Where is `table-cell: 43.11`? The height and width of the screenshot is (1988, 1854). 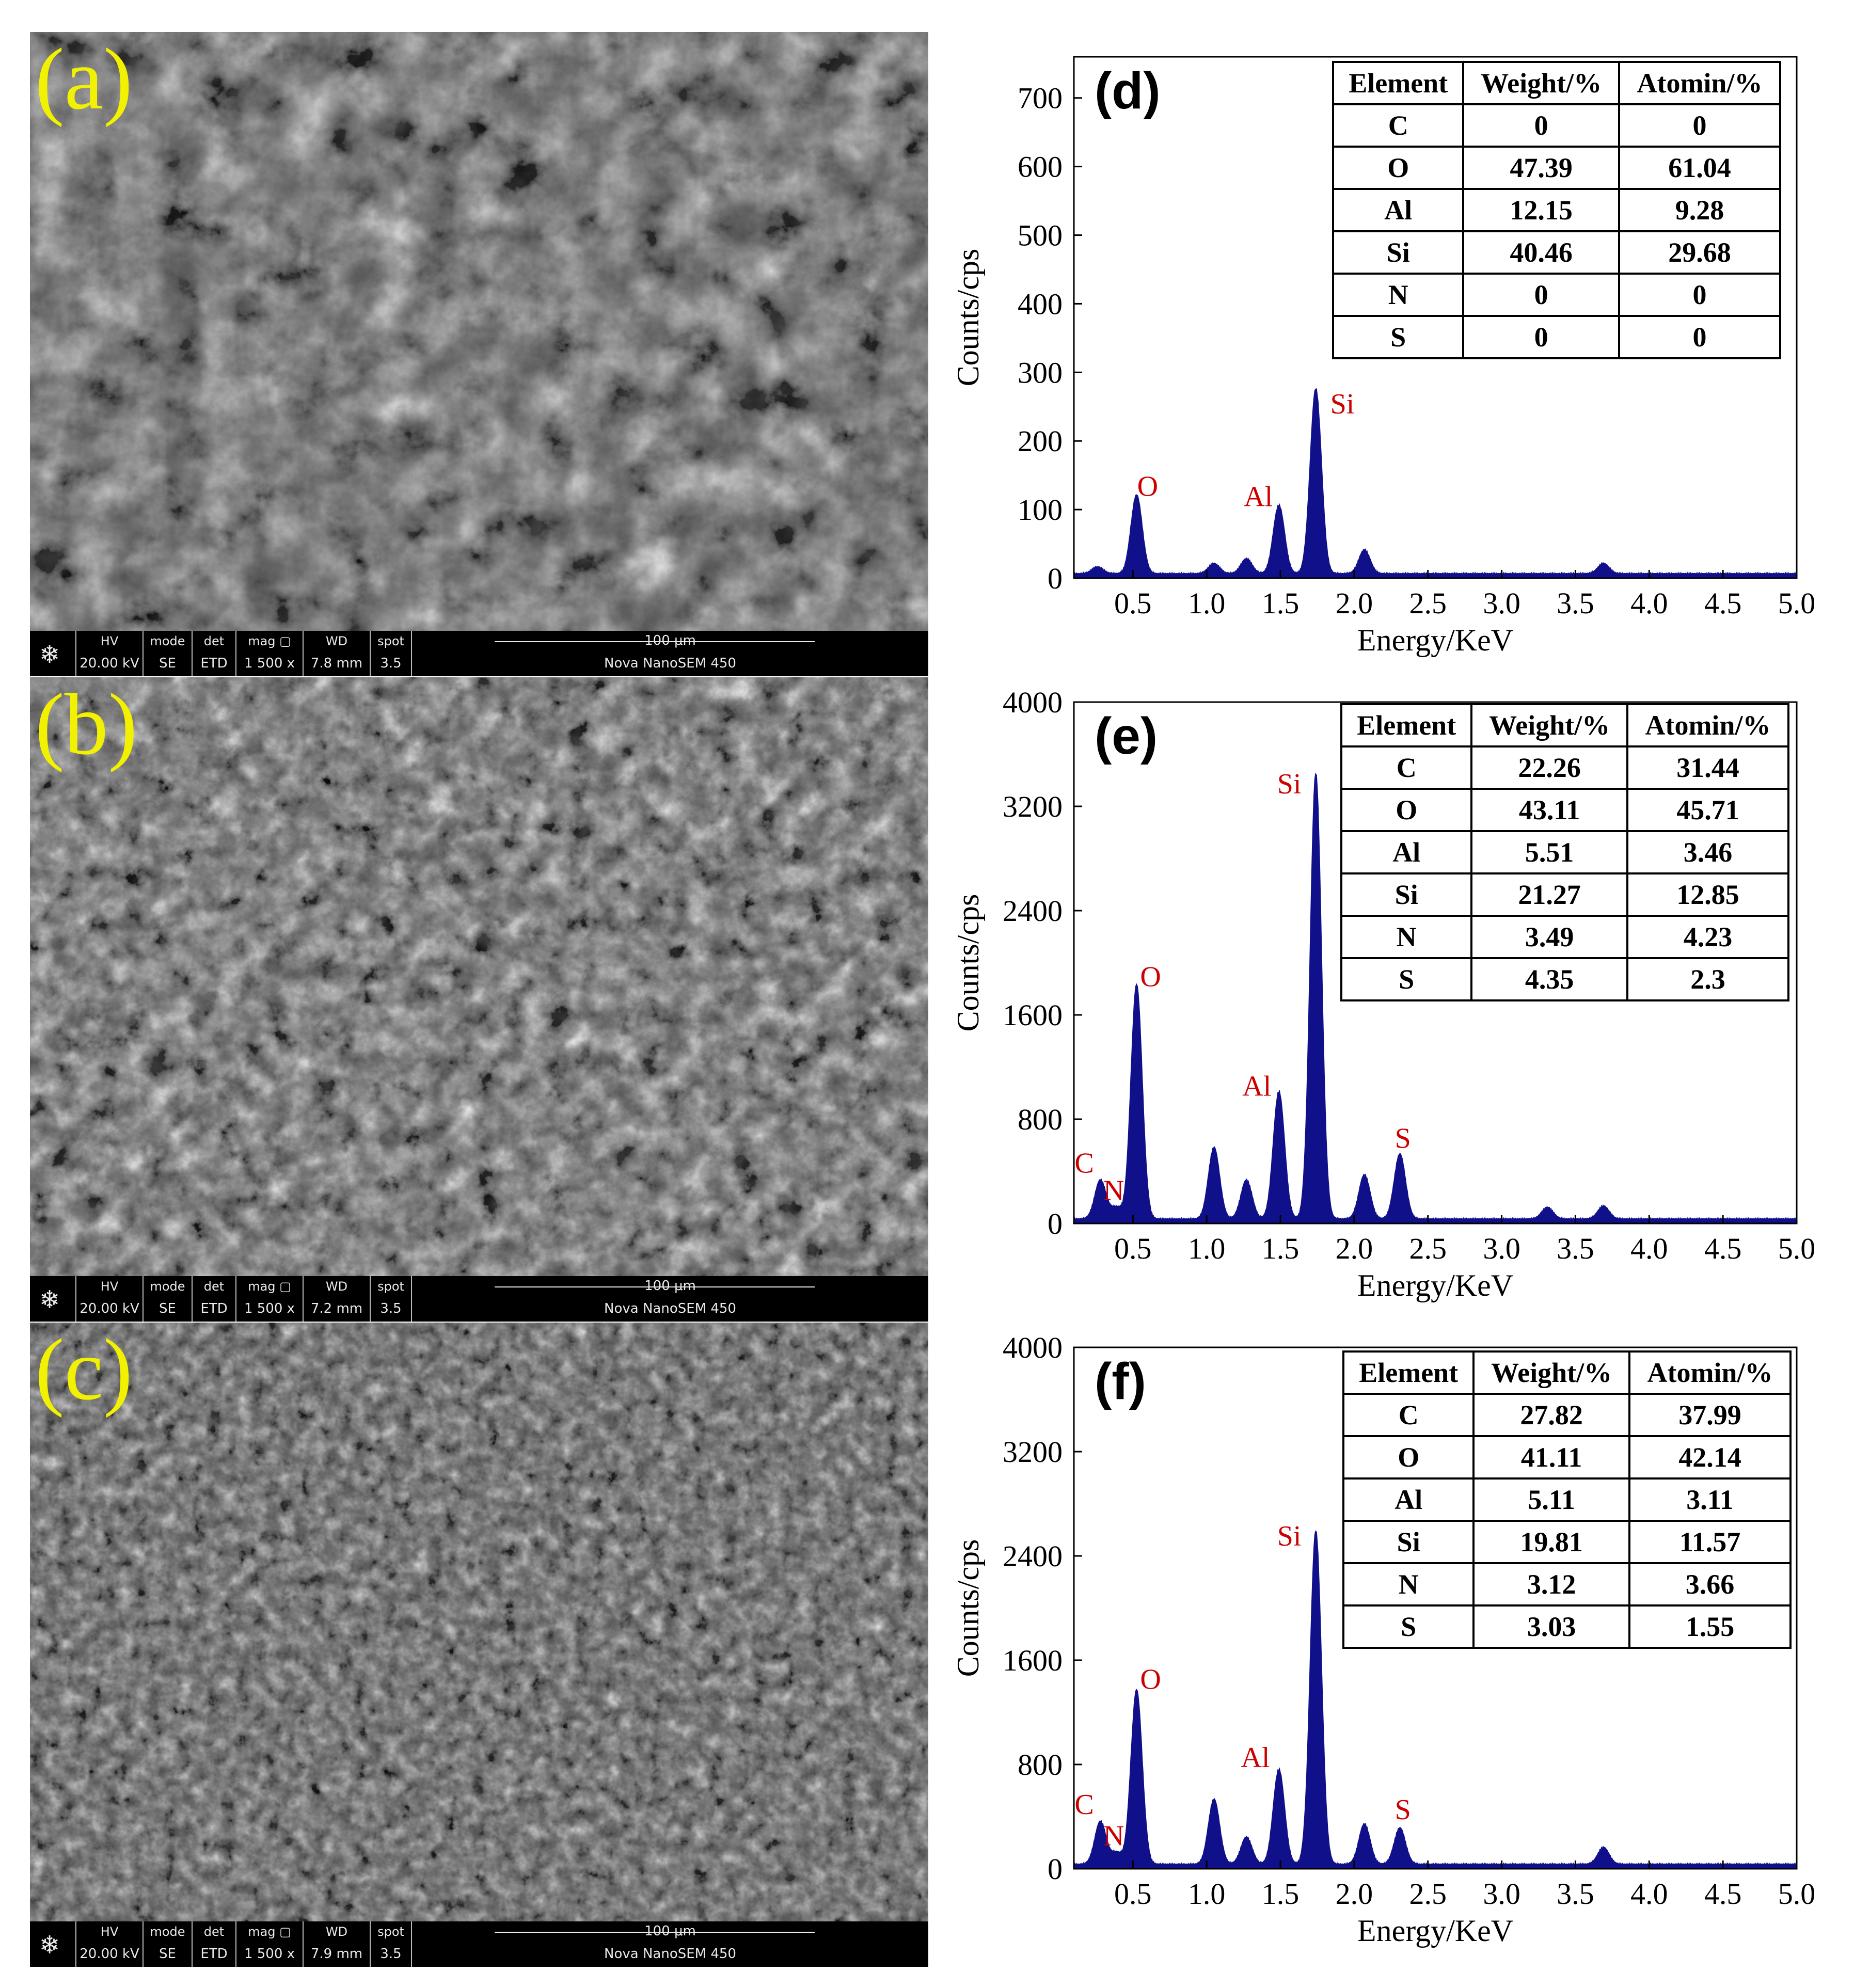
table-cell: 43.11 is located at coordinates (1549, 810).